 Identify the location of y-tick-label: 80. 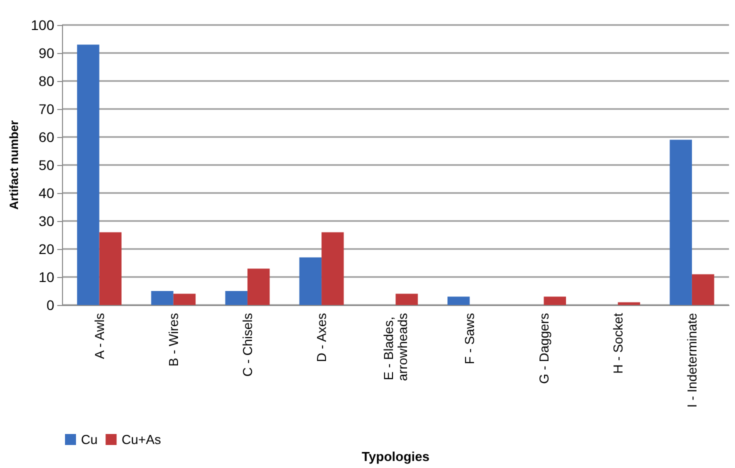
(46, 81).